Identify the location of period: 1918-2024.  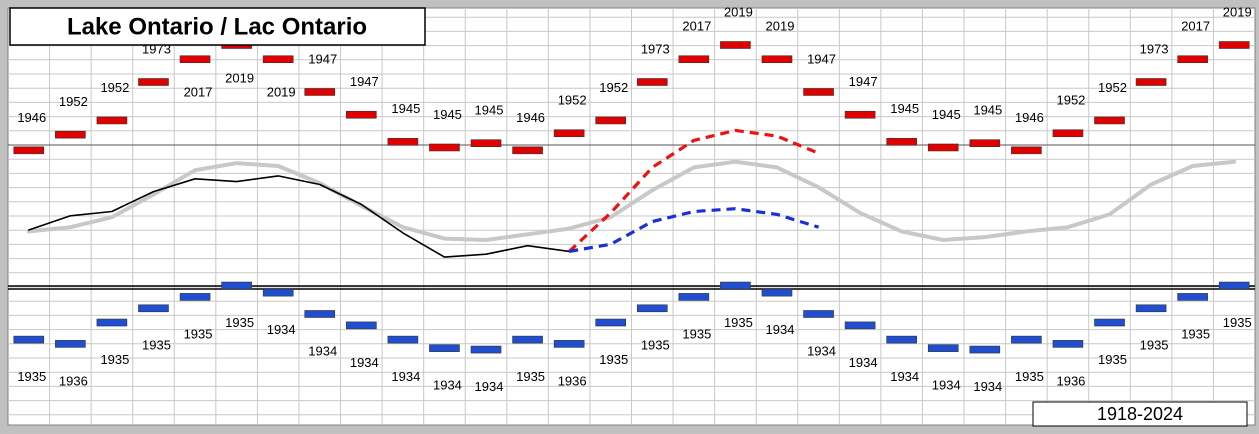
(1140, 414).